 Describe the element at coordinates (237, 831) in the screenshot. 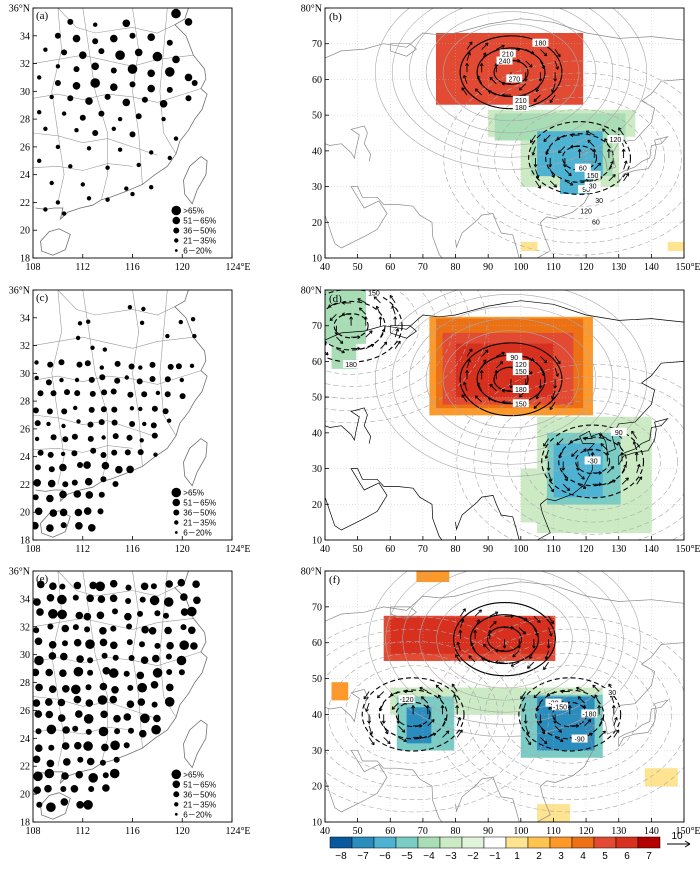

I see `x-tick-label: 124°E` at that location.